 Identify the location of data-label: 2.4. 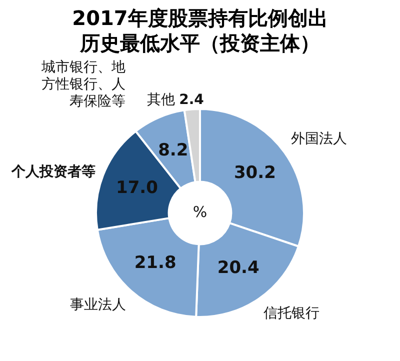
(191, 100).